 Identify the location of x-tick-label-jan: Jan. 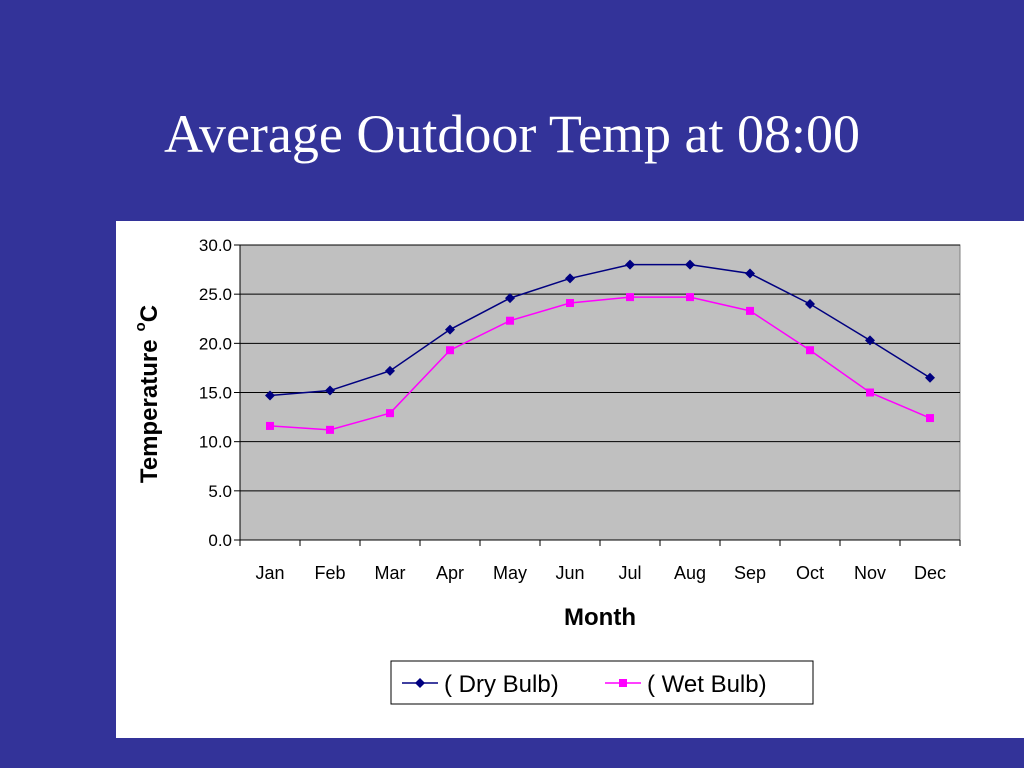
(269, 573).